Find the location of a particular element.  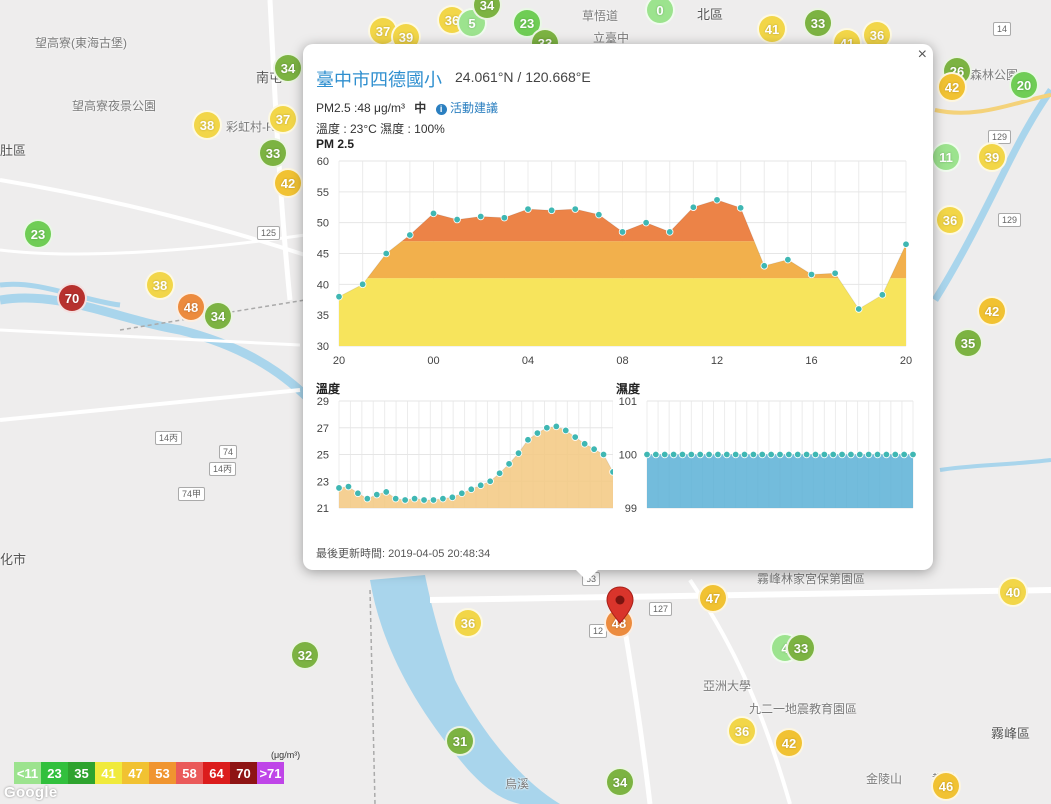

map-place-label: 望高寮(東海古堡) is located at coordinates (81, 43).